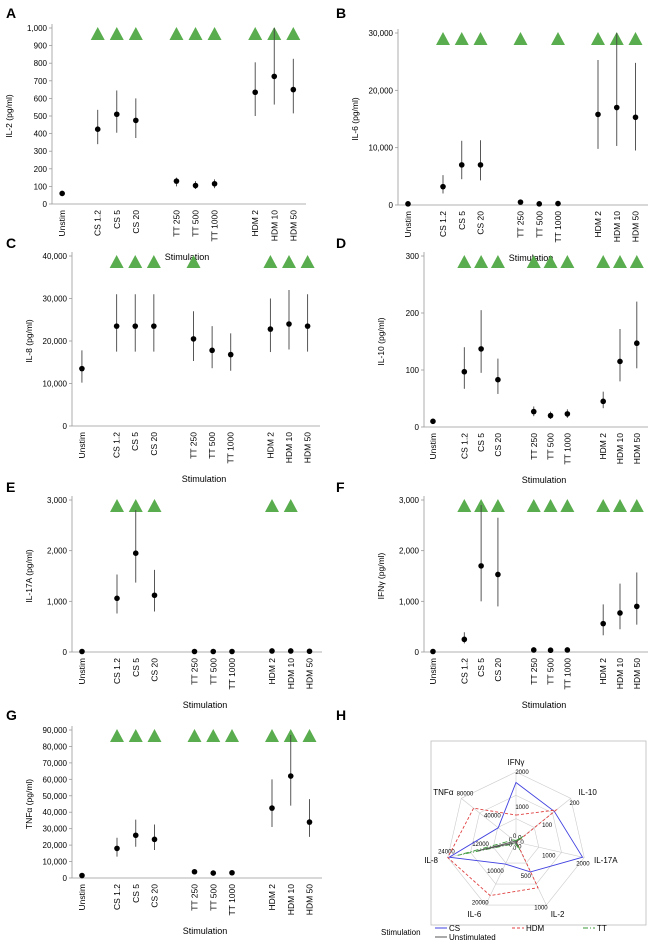 The image size is (657, 942). What do you see at coordinates (41, 186) in the screenshot?
I see `y-tick-label: 100` at bounding box center [41, 186].